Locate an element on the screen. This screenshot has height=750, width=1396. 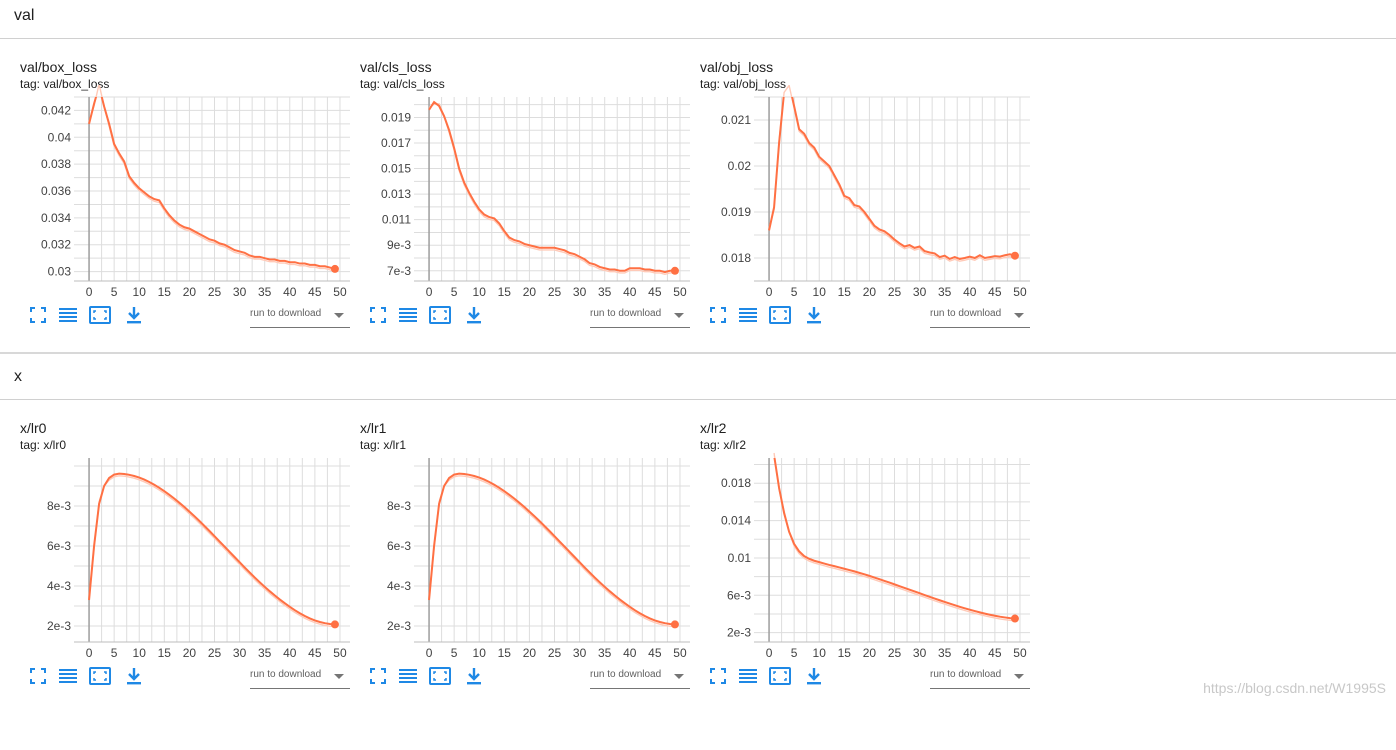
chart-title: val/obj_loss is located at coordinates (736, 67).